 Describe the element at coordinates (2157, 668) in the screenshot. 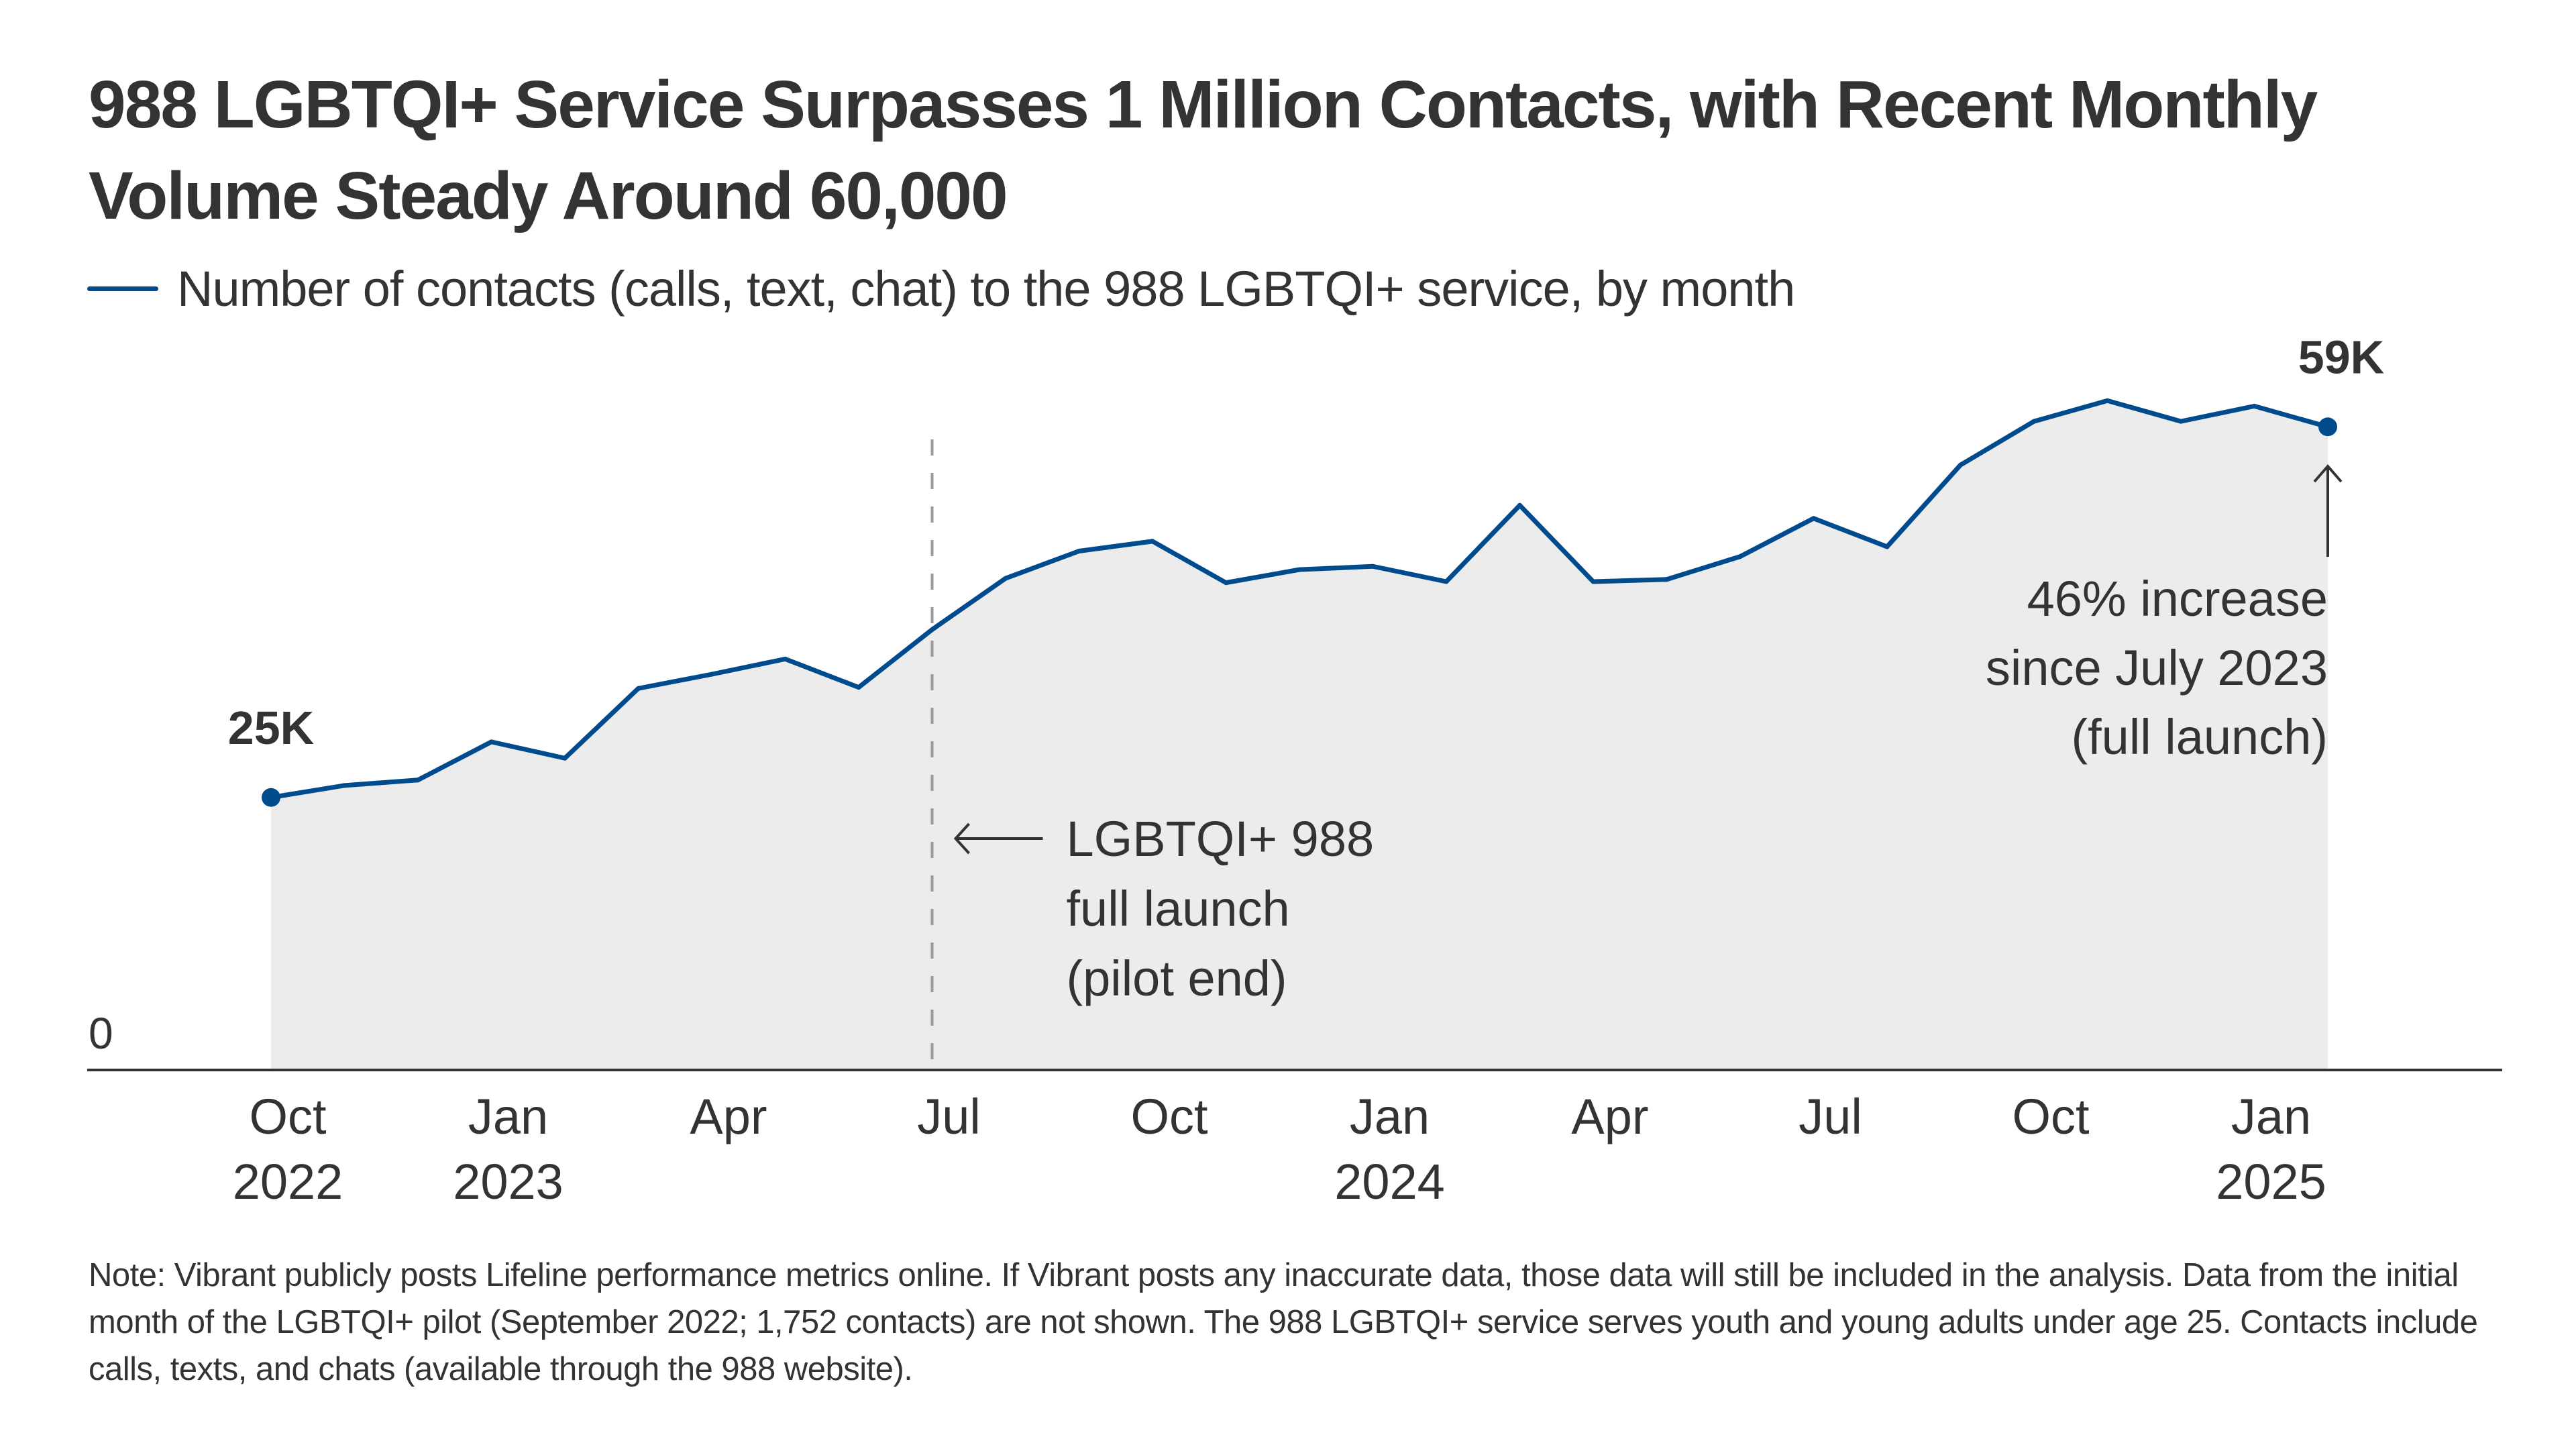

I see `increase-annotation-text: since July 2023` at that location.